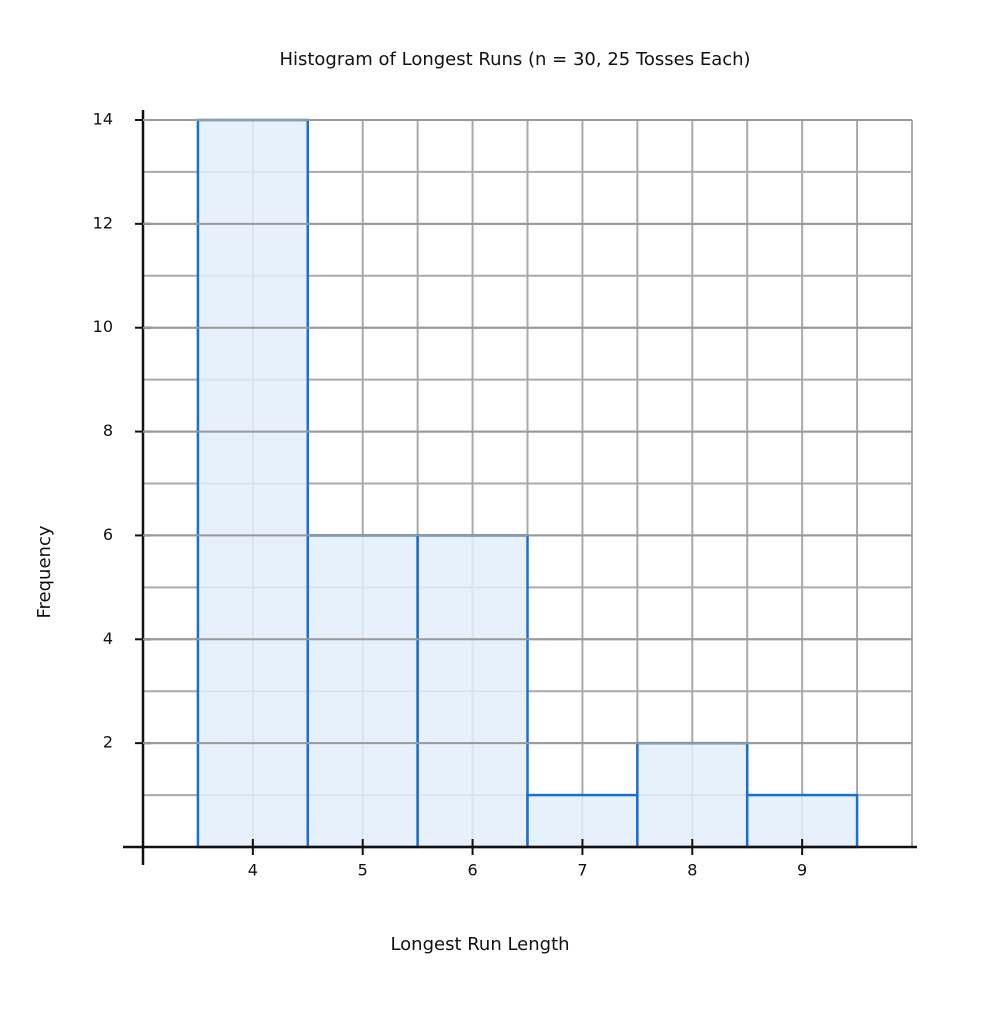 The image size is (1000, 1035). Describe the element at coordinates (802, 870) in the screenshot. I see `x-tick-label: 9` at that location.